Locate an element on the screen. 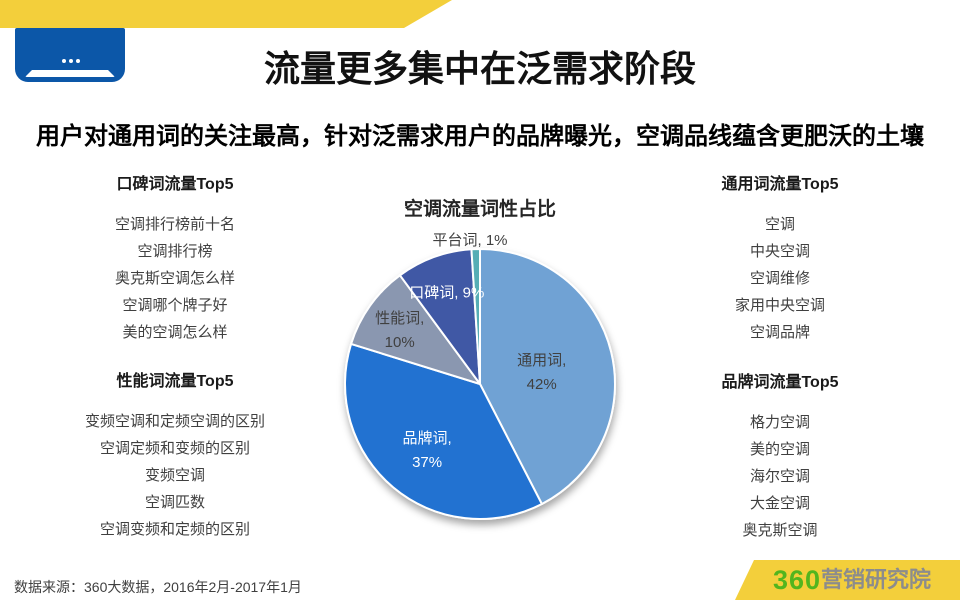  list-item: 空调排行榜 is located at coordinates (175, 251).